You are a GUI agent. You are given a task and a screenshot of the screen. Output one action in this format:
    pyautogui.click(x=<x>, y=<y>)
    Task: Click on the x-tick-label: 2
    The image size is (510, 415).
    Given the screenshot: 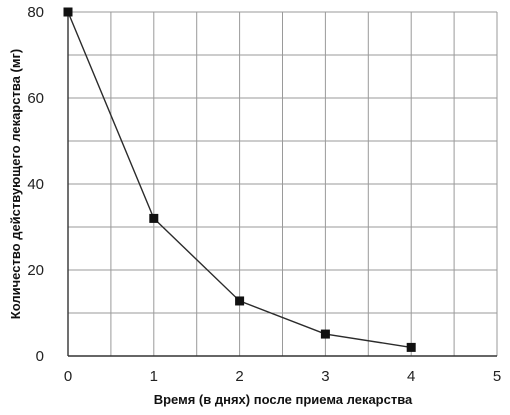 What is the action you would take?
    pyautogui.click(x=239, y=376)
    